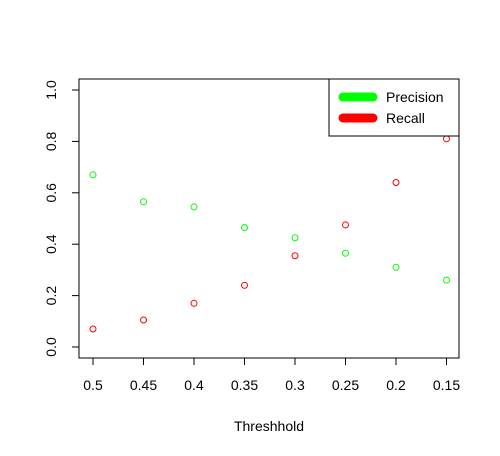  I want to click on legend-box, so click(394, 107).